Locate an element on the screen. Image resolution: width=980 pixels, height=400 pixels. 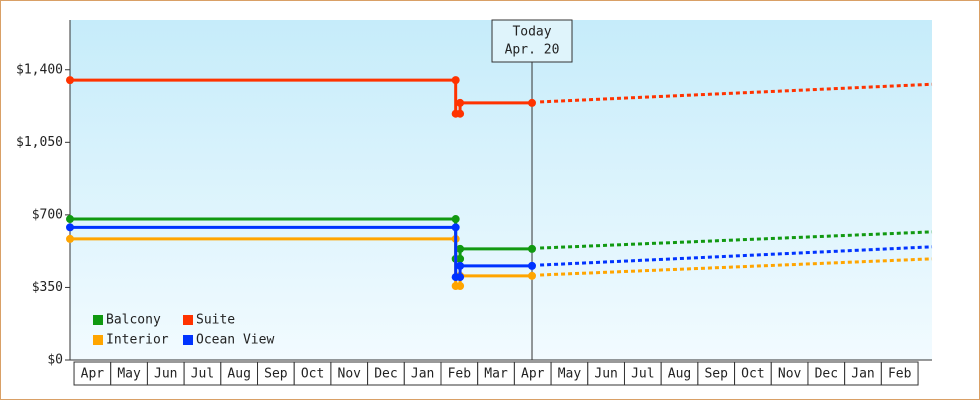
month-cell is located at coordinates (899, 373).